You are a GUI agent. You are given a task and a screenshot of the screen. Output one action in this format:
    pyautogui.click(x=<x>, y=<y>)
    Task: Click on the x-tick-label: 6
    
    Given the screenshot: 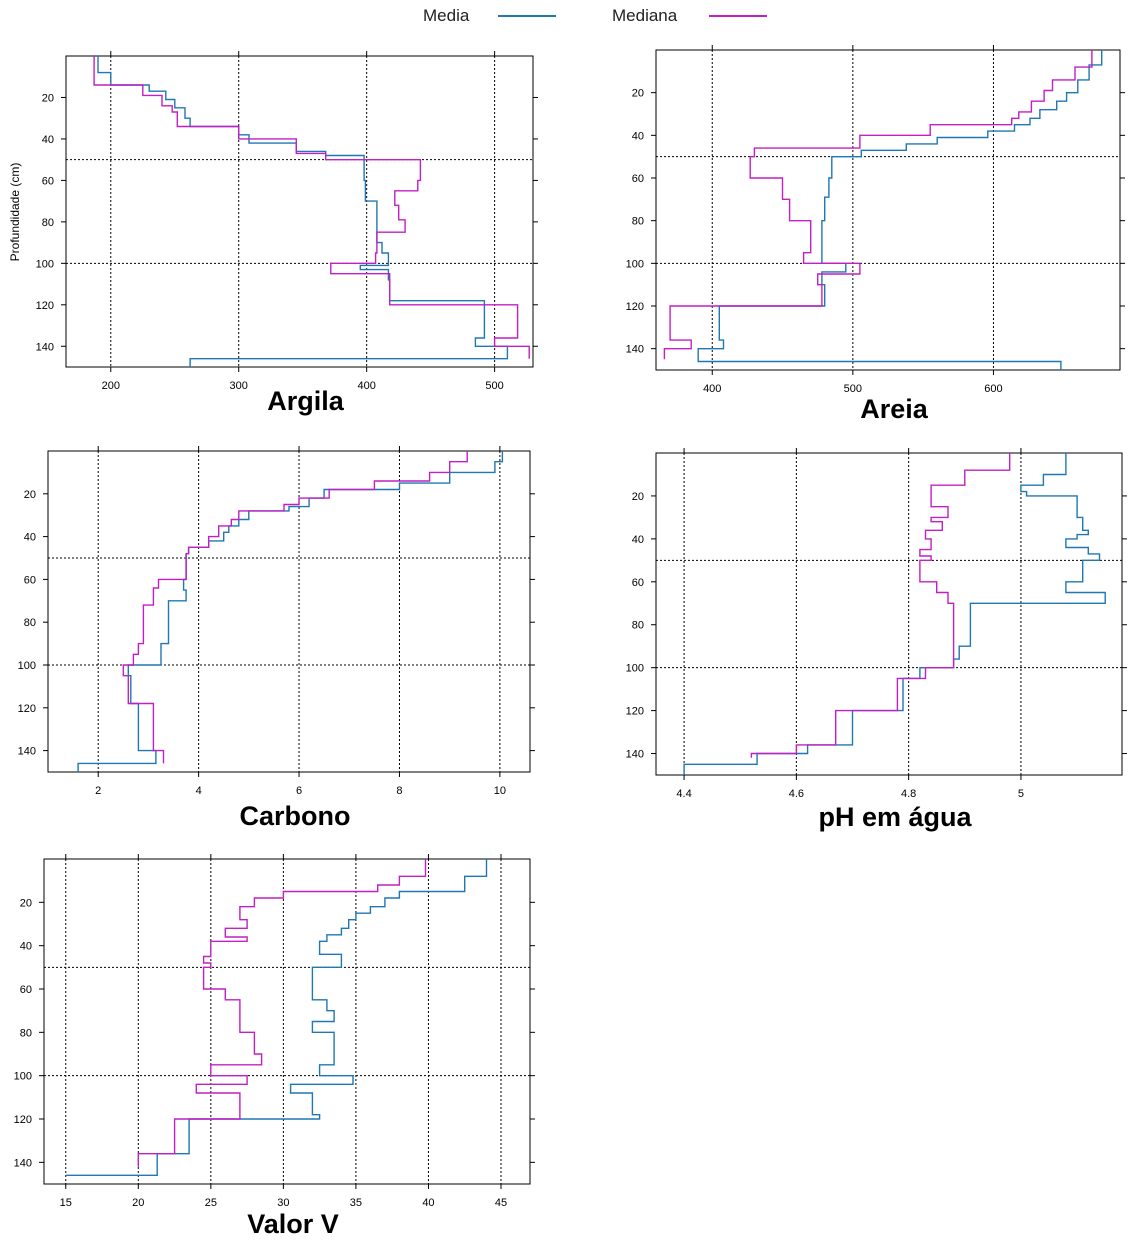 What is the action you would take?
    pyautogui.click(x=299, y=791)
    